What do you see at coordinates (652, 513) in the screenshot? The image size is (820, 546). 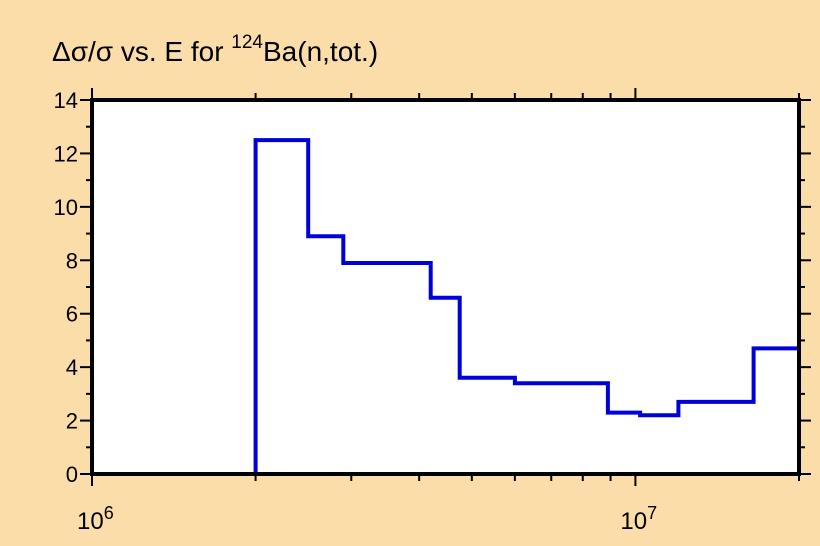 I see `x-tick-label-exponent: 7` at bounding box center [652, 513].